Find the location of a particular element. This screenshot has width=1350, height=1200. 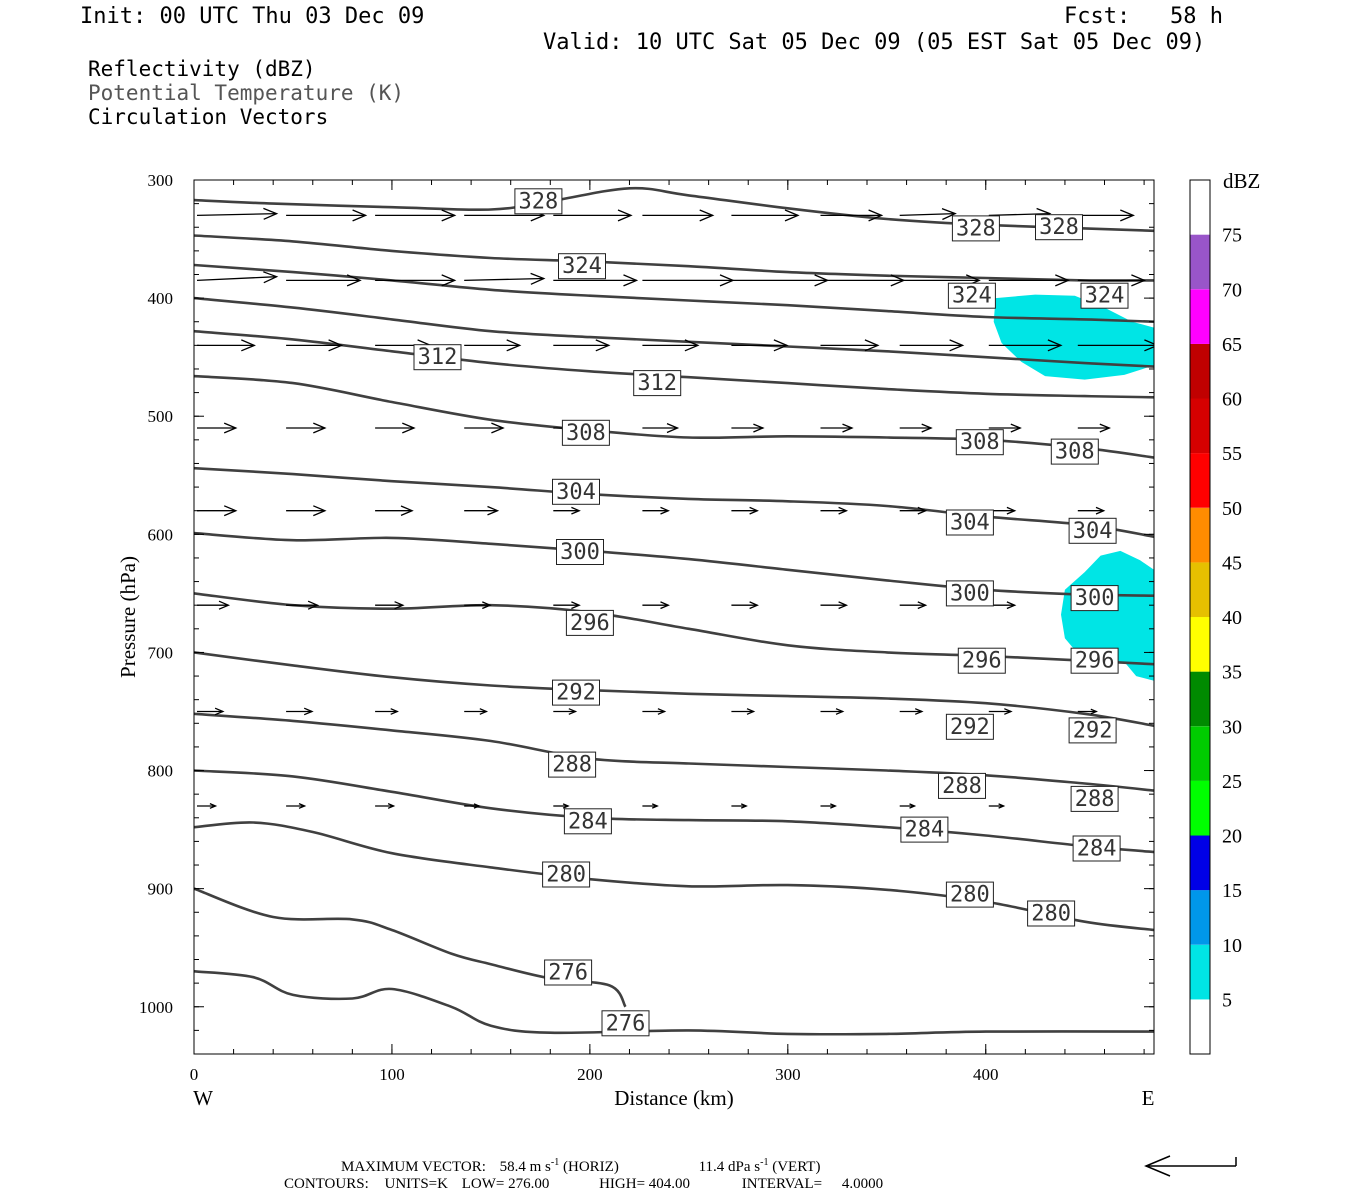

colorbar-label: 40 is located at coordinates (1232, 618).